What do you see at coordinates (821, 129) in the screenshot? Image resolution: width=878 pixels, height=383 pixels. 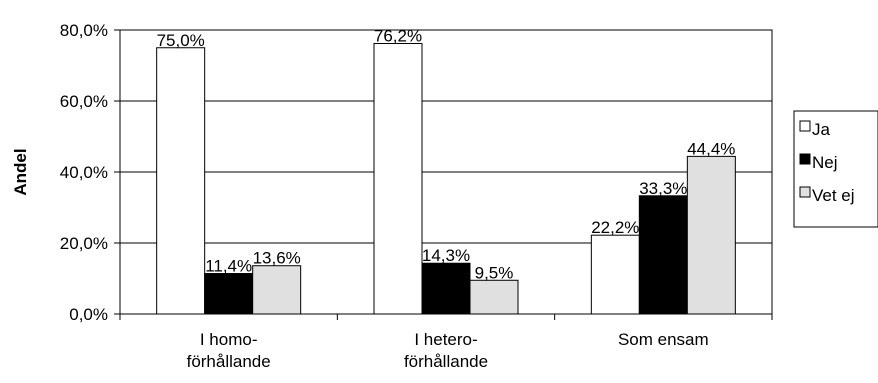 I see `legend-label: Ja` at bounding box center [821, 129].